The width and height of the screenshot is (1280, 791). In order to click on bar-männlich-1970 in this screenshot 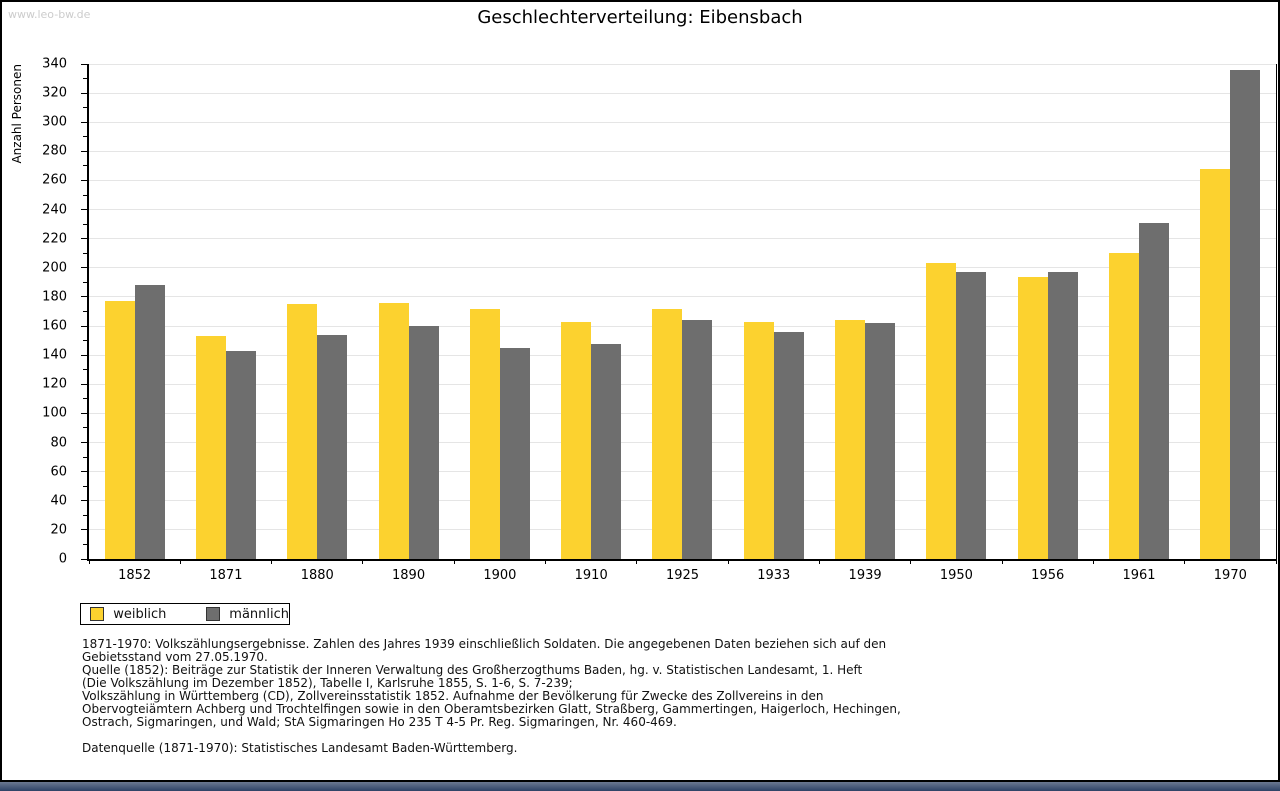, I will do `click(1245, 314)`.